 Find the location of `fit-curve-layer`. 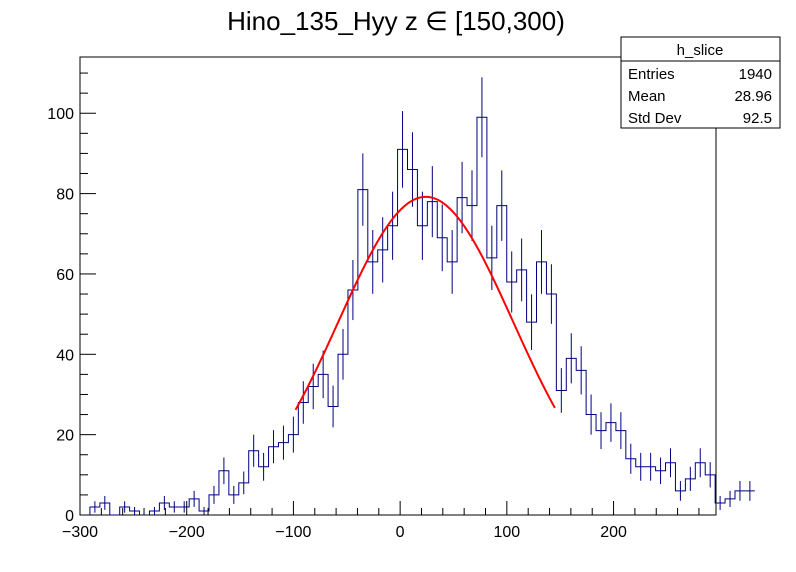

fit-curve-layer is located at coordinates (425, 303).